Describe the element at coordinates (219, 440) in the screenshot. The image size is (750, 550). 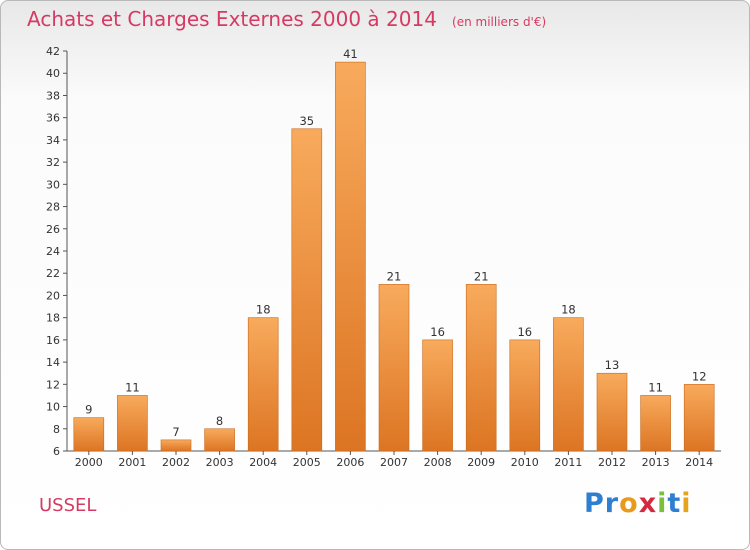
I see `bar-2003` at that location.